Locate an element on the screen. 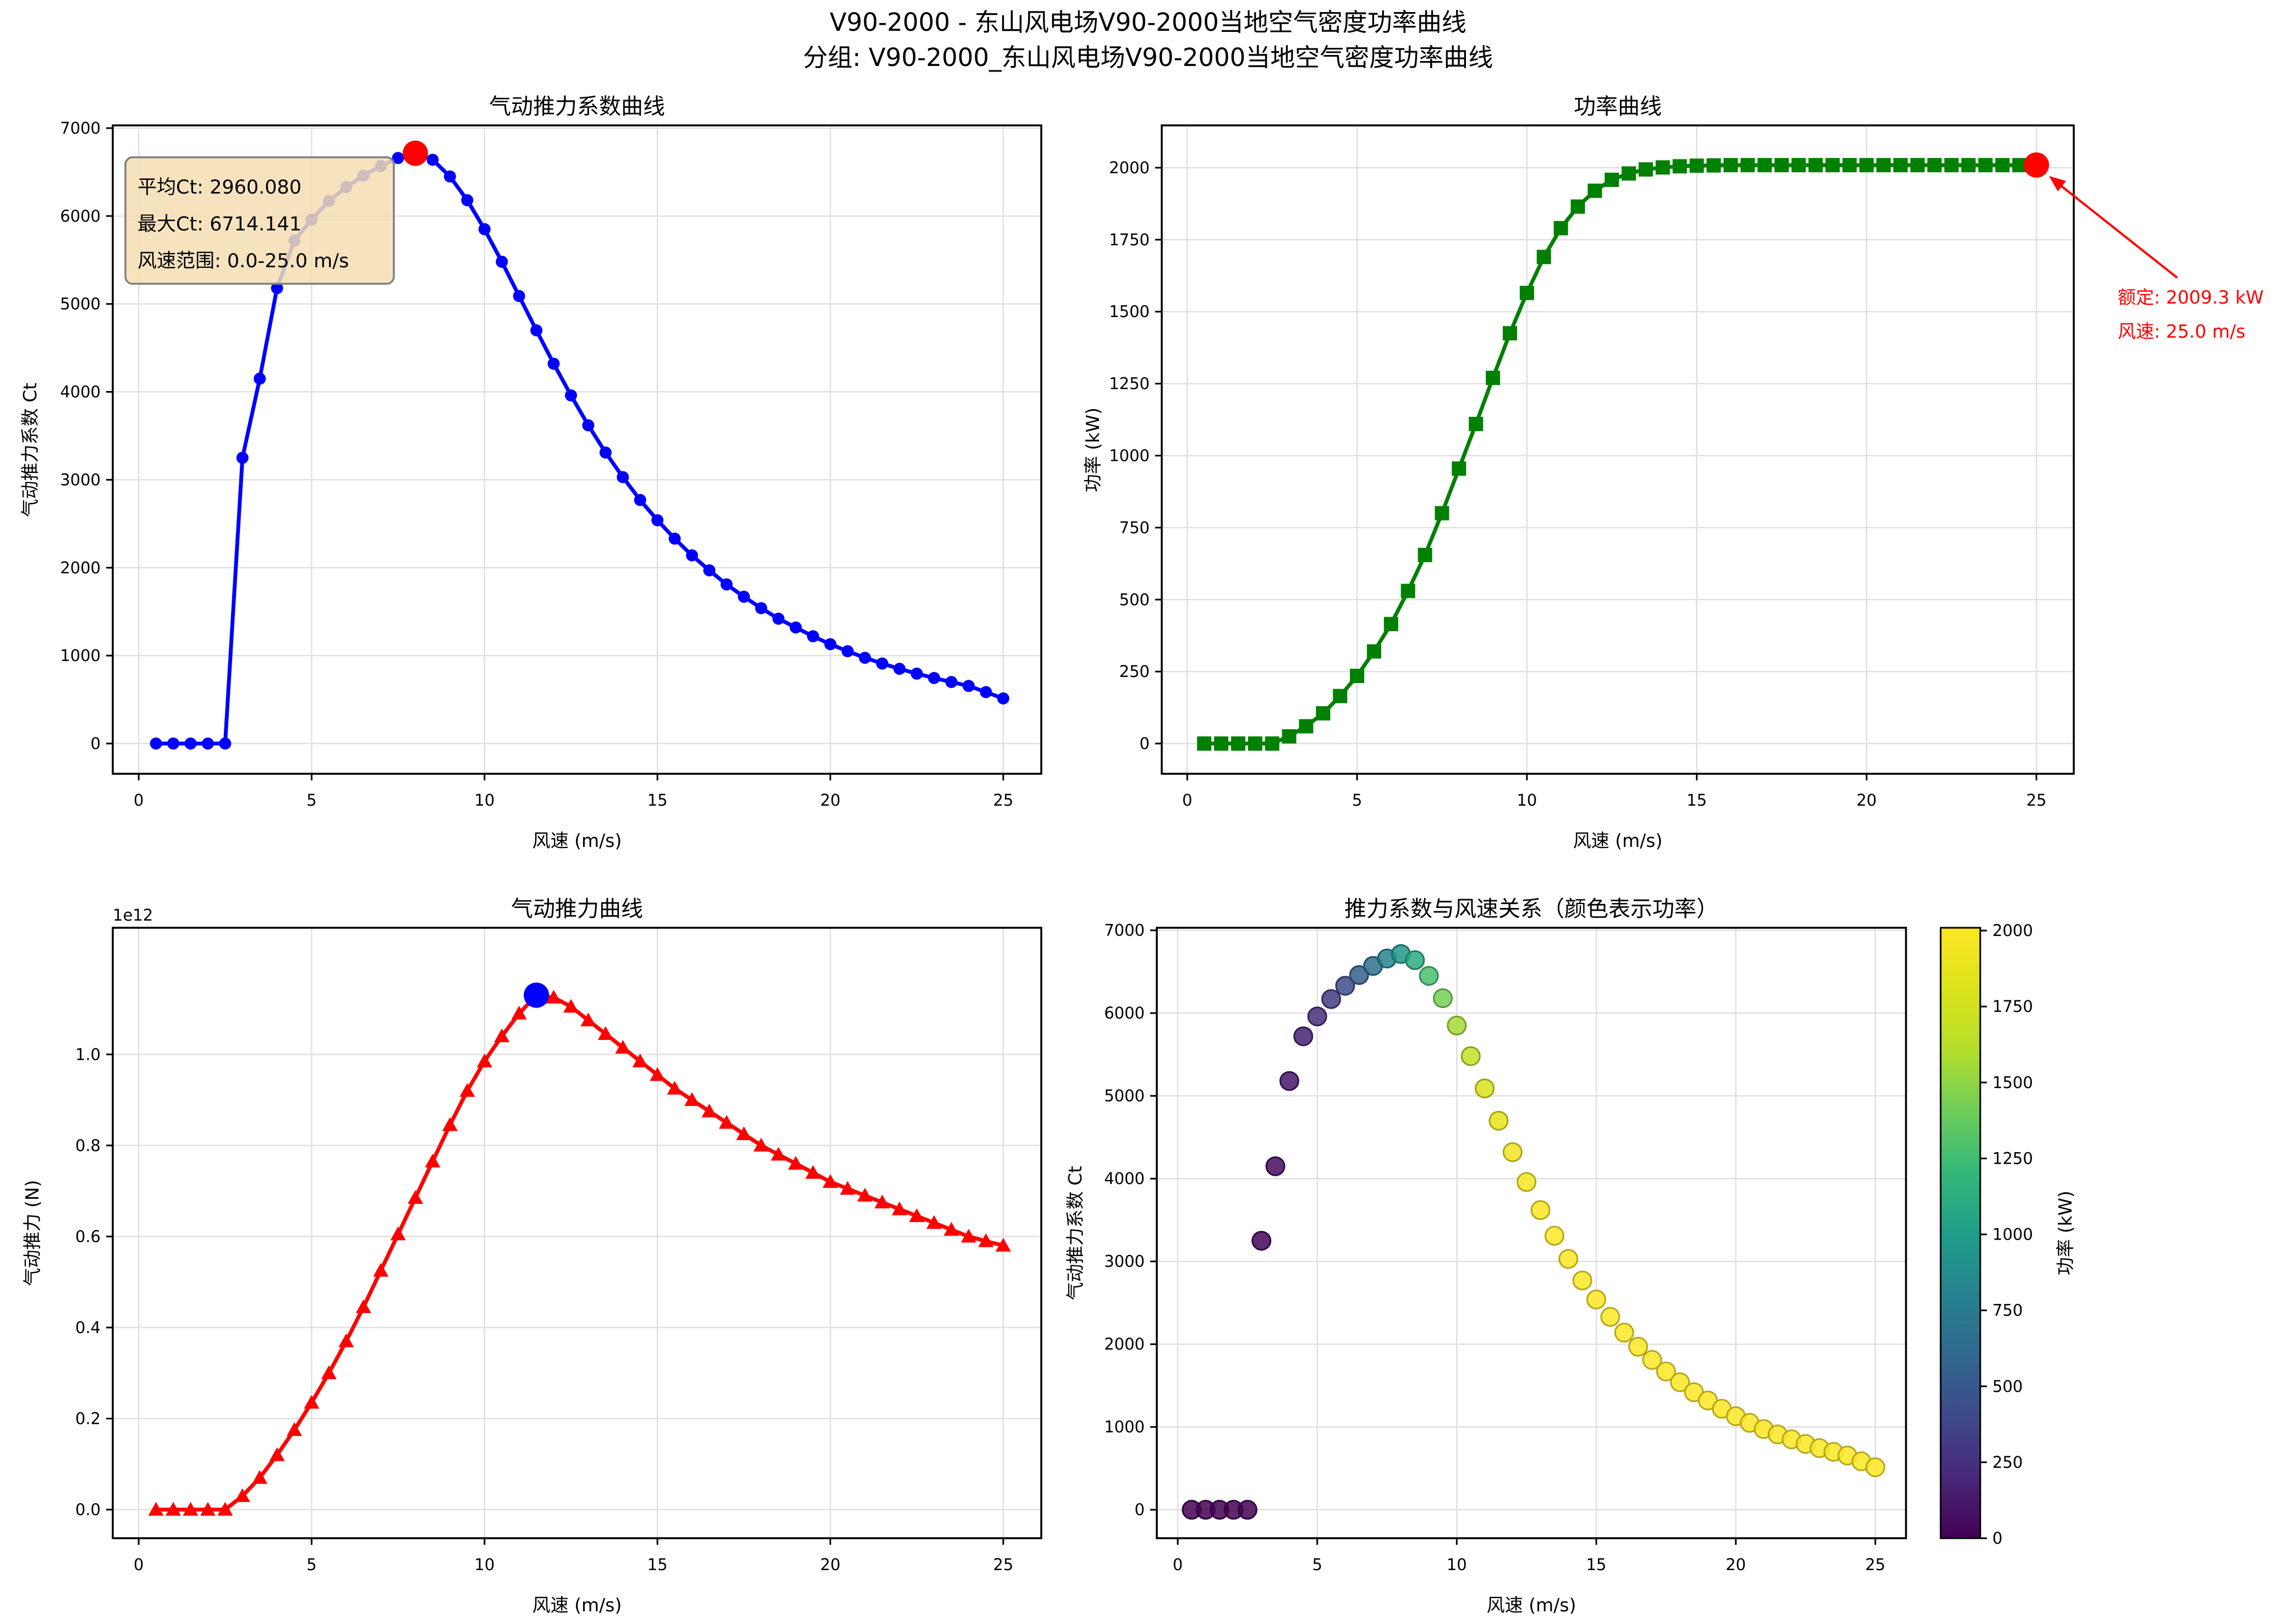 This screenshot has height=1624, width=2296. y-tick-label: 6000 is located at coordinates (1124, 1013).